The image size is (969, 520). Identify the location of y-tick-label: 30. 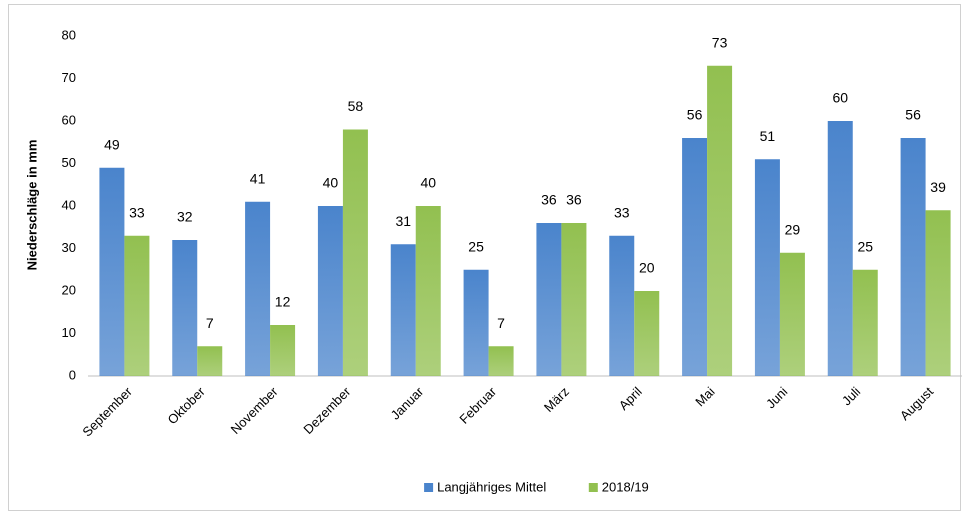
(69, 247).